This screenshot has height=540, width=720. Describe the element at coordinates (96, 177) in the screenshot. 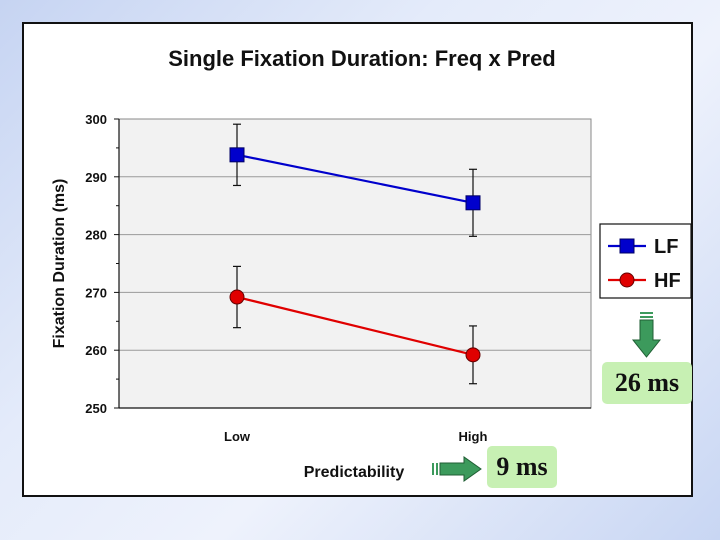

I see `y-tick-label: 290` at that location.